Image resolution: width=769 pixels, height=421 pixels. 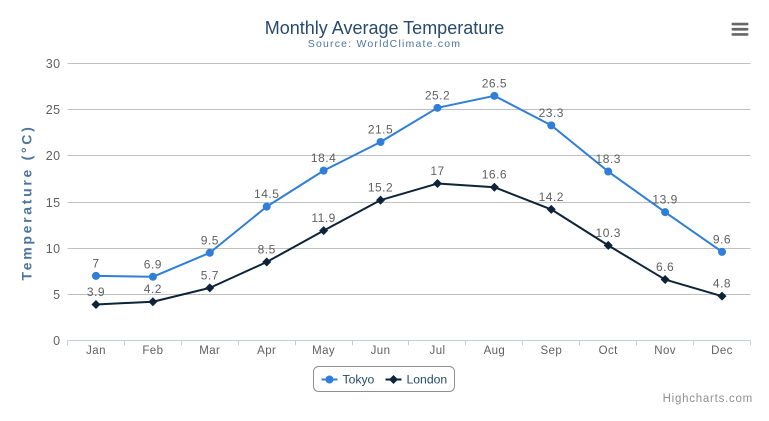 I want to click on svg-text: 26.5, so click(x=494, y=83).